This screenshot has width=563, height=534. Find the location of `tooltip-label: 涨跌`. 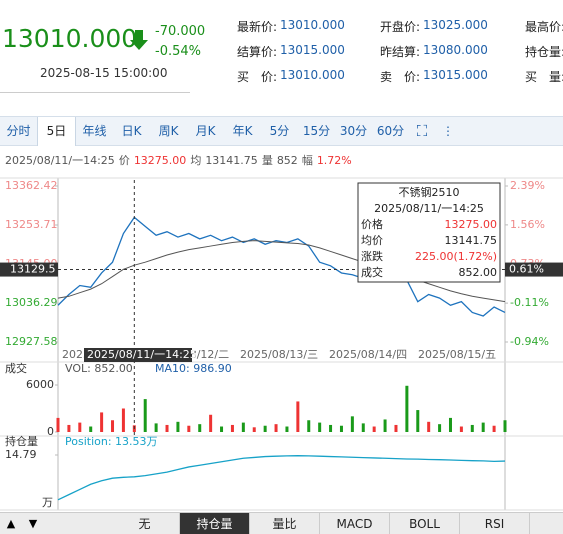

tooltip-label: 涨跌 is located at coordinates (372, 256).